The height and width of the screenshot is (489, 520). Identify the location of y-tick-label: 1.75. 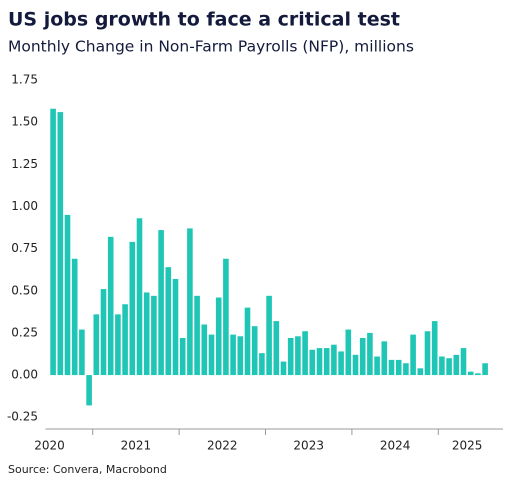
(24, 80).